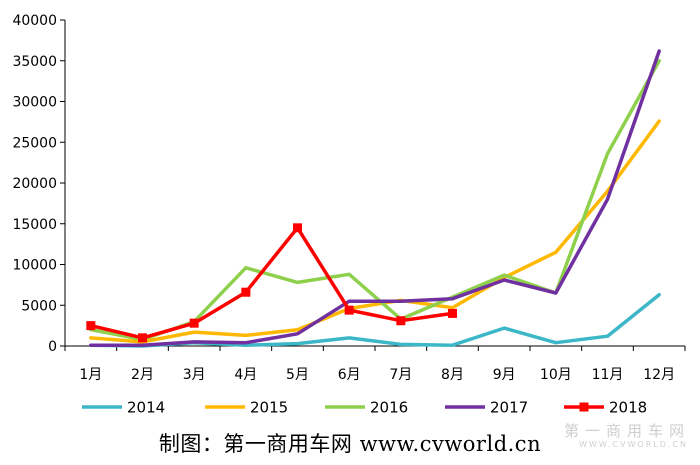 The width and height of the screenshot is (700, 465). I want to click on legend-marker-2018, so click(584, 407).